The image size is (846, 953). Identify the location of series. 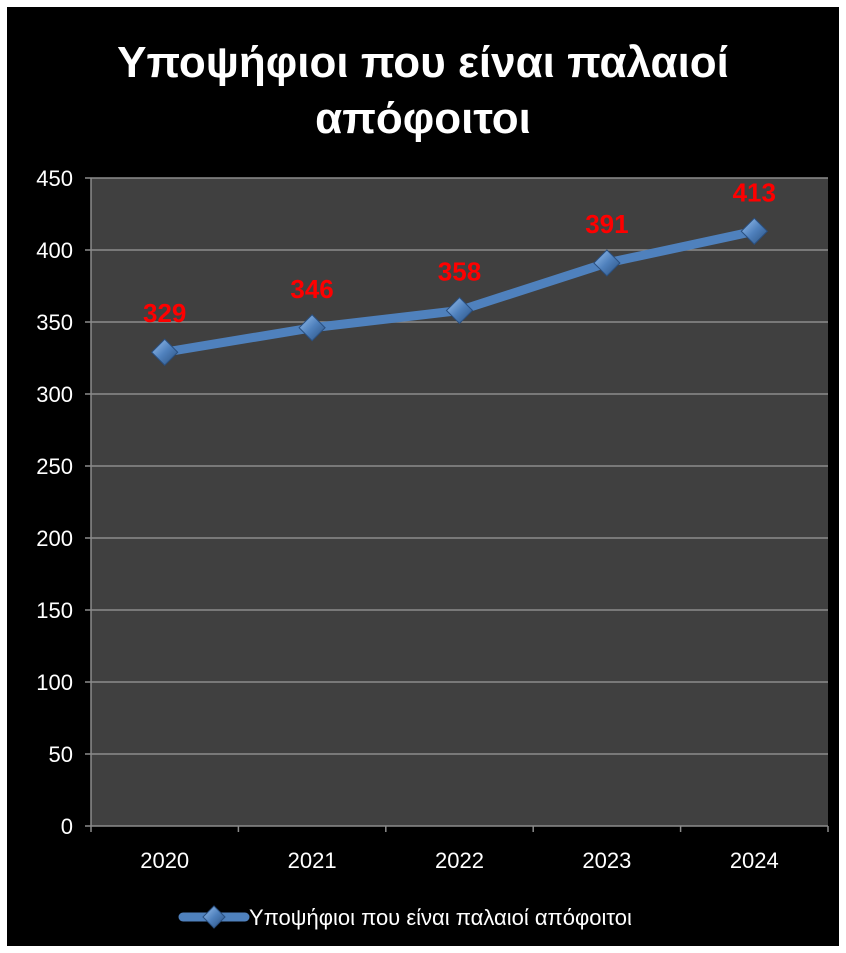
(459, 291).